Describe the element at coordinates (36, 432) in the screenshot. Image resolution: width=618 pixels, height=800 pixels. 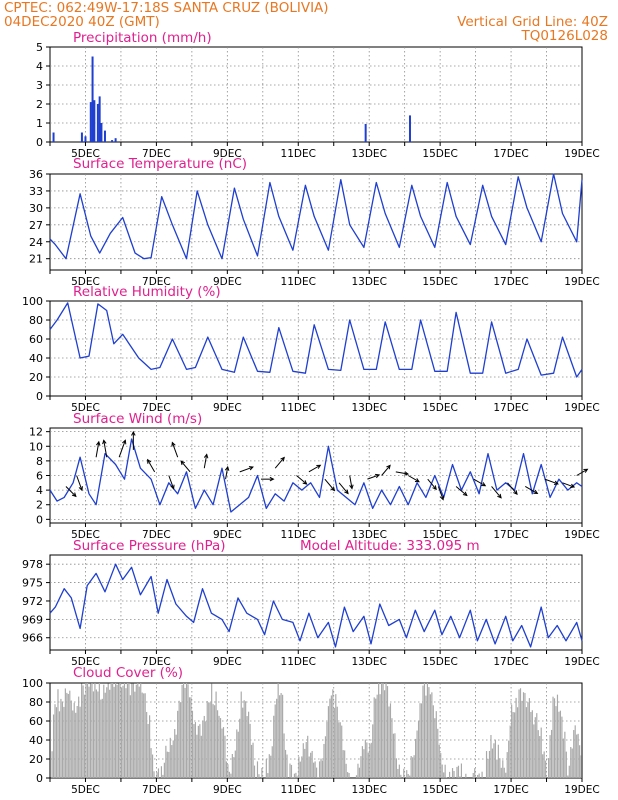
I see `y-tick-label: 12` at that location.